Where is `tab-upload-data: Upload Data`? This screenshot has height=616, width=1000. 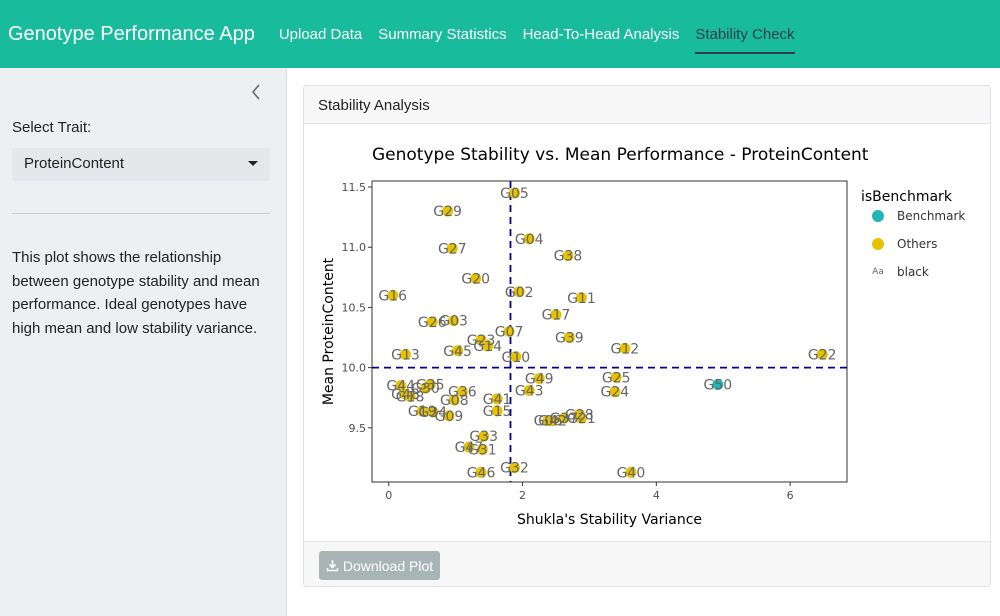
tab-upload-data: Upload Data is located at coordinates (320, 34).